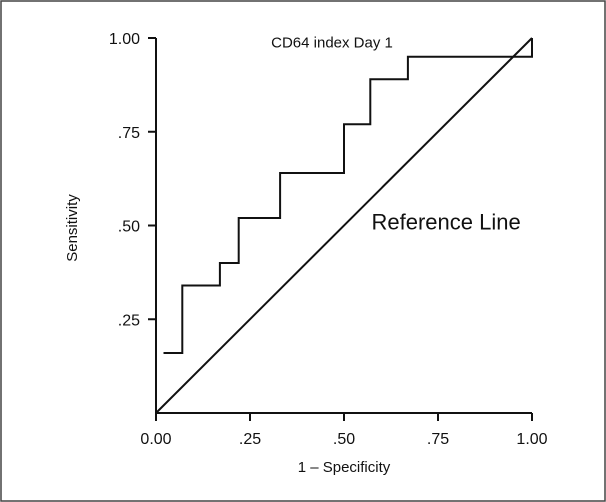  What do you see at coordinates (332, 42) in the screenshot?
I see `series-label-cd64: CD64 index Day 1` at bounding box center [332, 42].